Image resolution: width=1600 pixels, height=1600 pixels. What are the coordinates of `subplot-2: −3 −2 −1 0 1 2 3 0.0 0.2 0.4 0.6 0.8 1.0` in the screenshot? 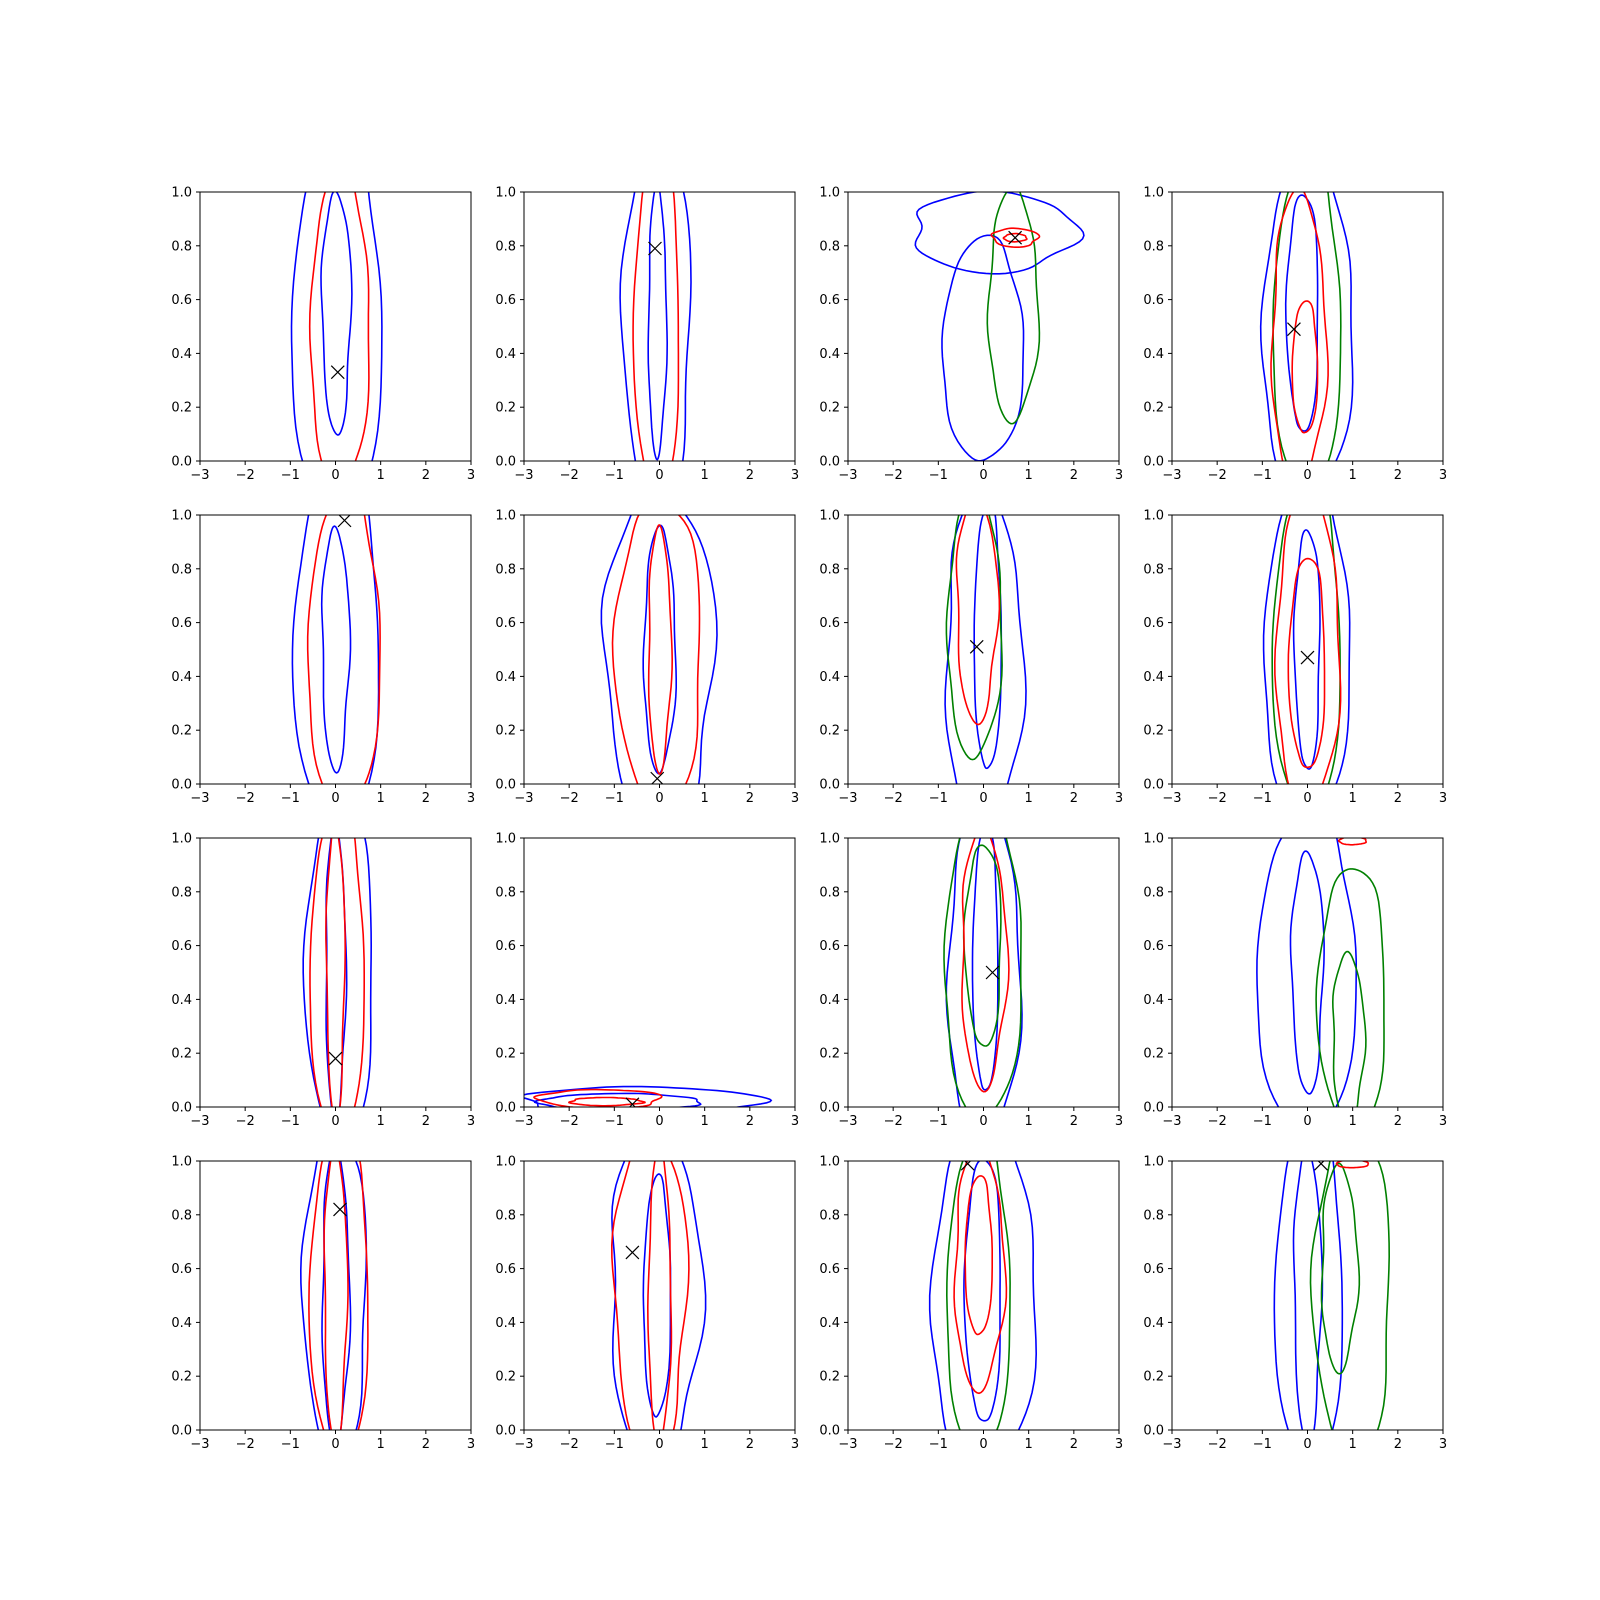 It's located at (647, 335).